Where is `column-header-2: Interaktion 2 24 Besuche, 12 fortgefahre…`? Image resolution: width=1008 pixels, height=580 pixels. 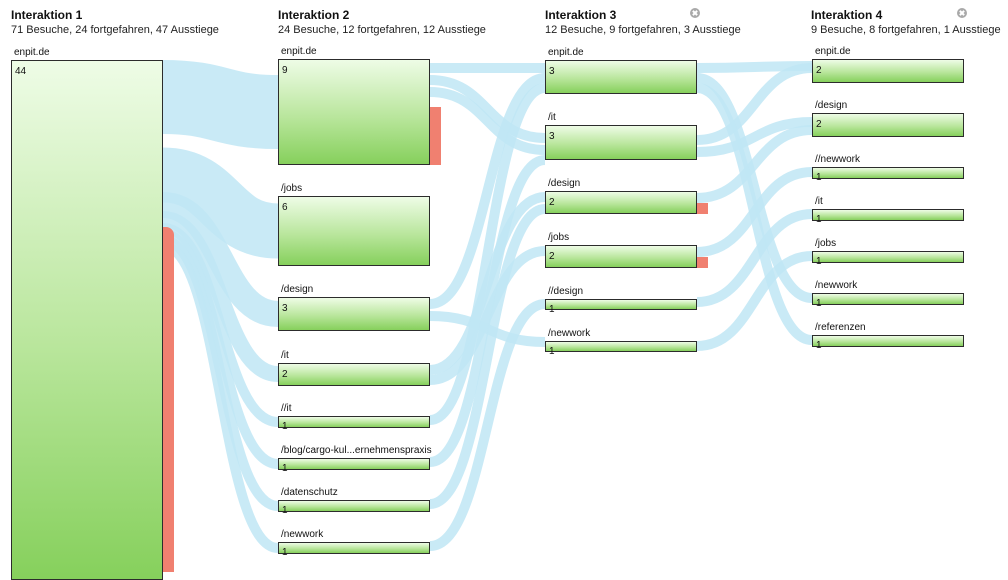 column-header-2: Interaktion 2 24 Besuche, 12 fortgefahre… is located at coordinates (382, 22).